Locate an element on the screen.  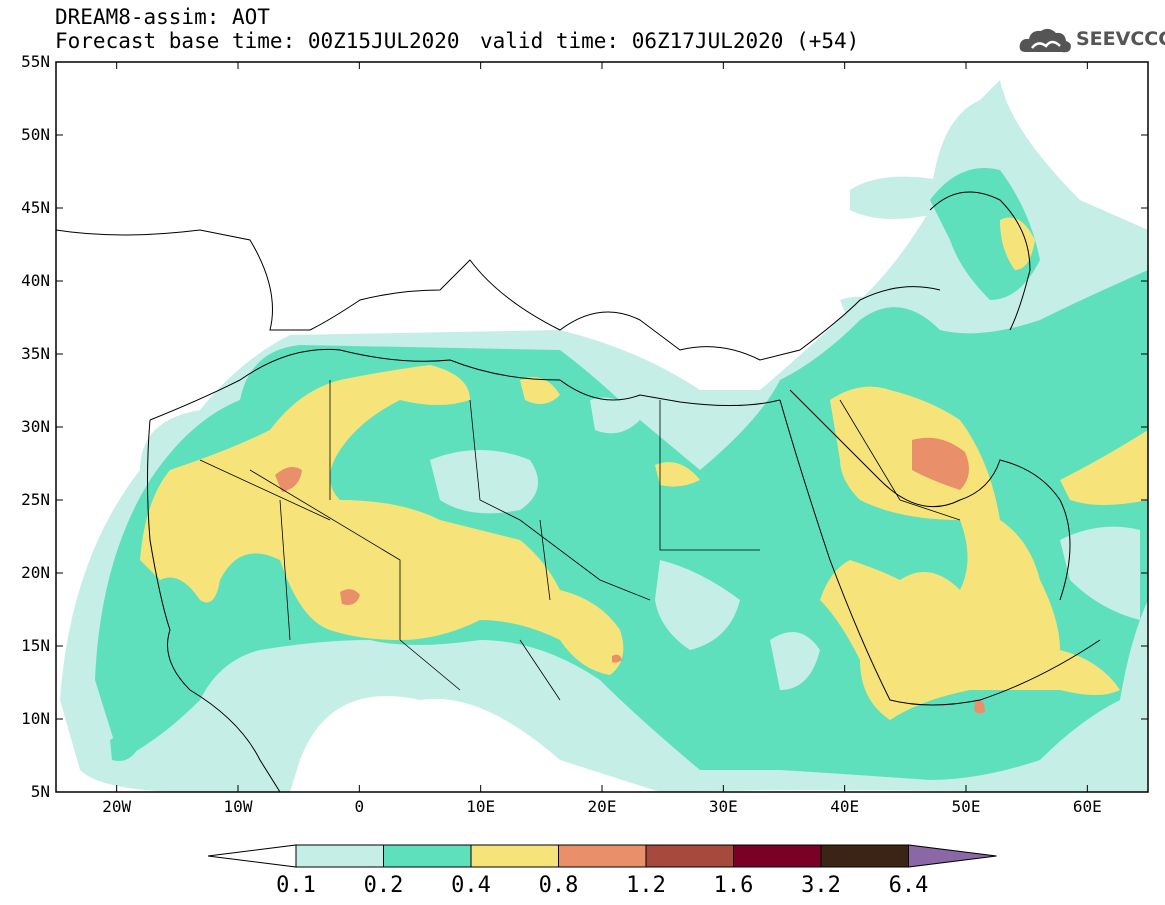
longitude-labels: 20W 10W 0 10E 20E 30E 40E 50E 60E is located at coordinates (602, 806).